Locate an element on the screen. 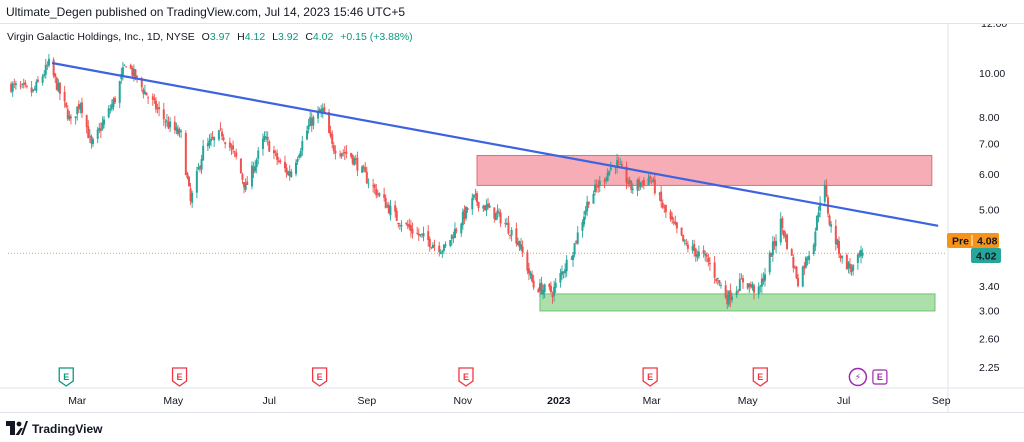 This screenshot has width=1024, height=442. time-tick-label: Nov is located at coordinates (462, 401).